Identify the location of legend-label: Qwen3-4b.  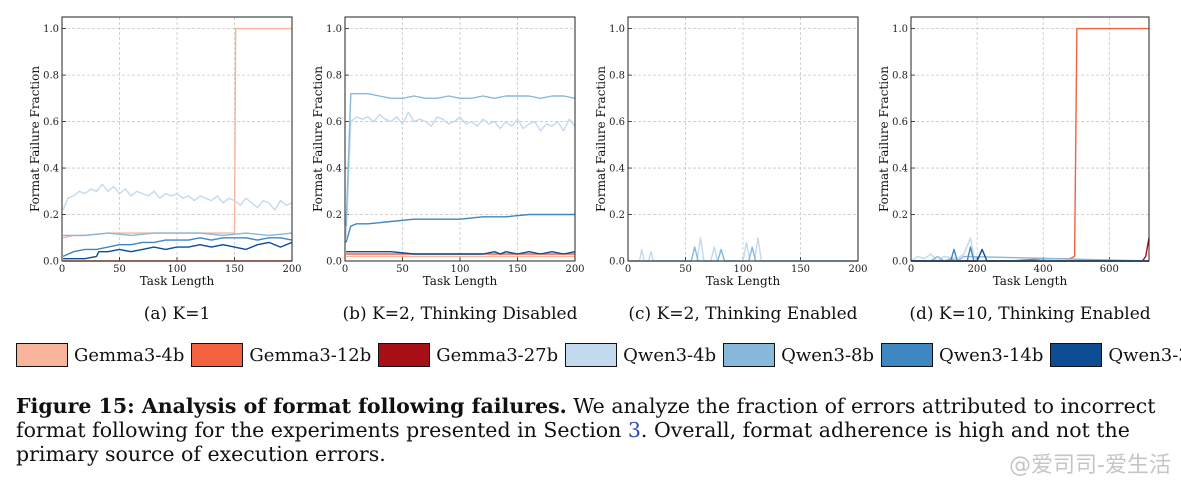
(670, 355).